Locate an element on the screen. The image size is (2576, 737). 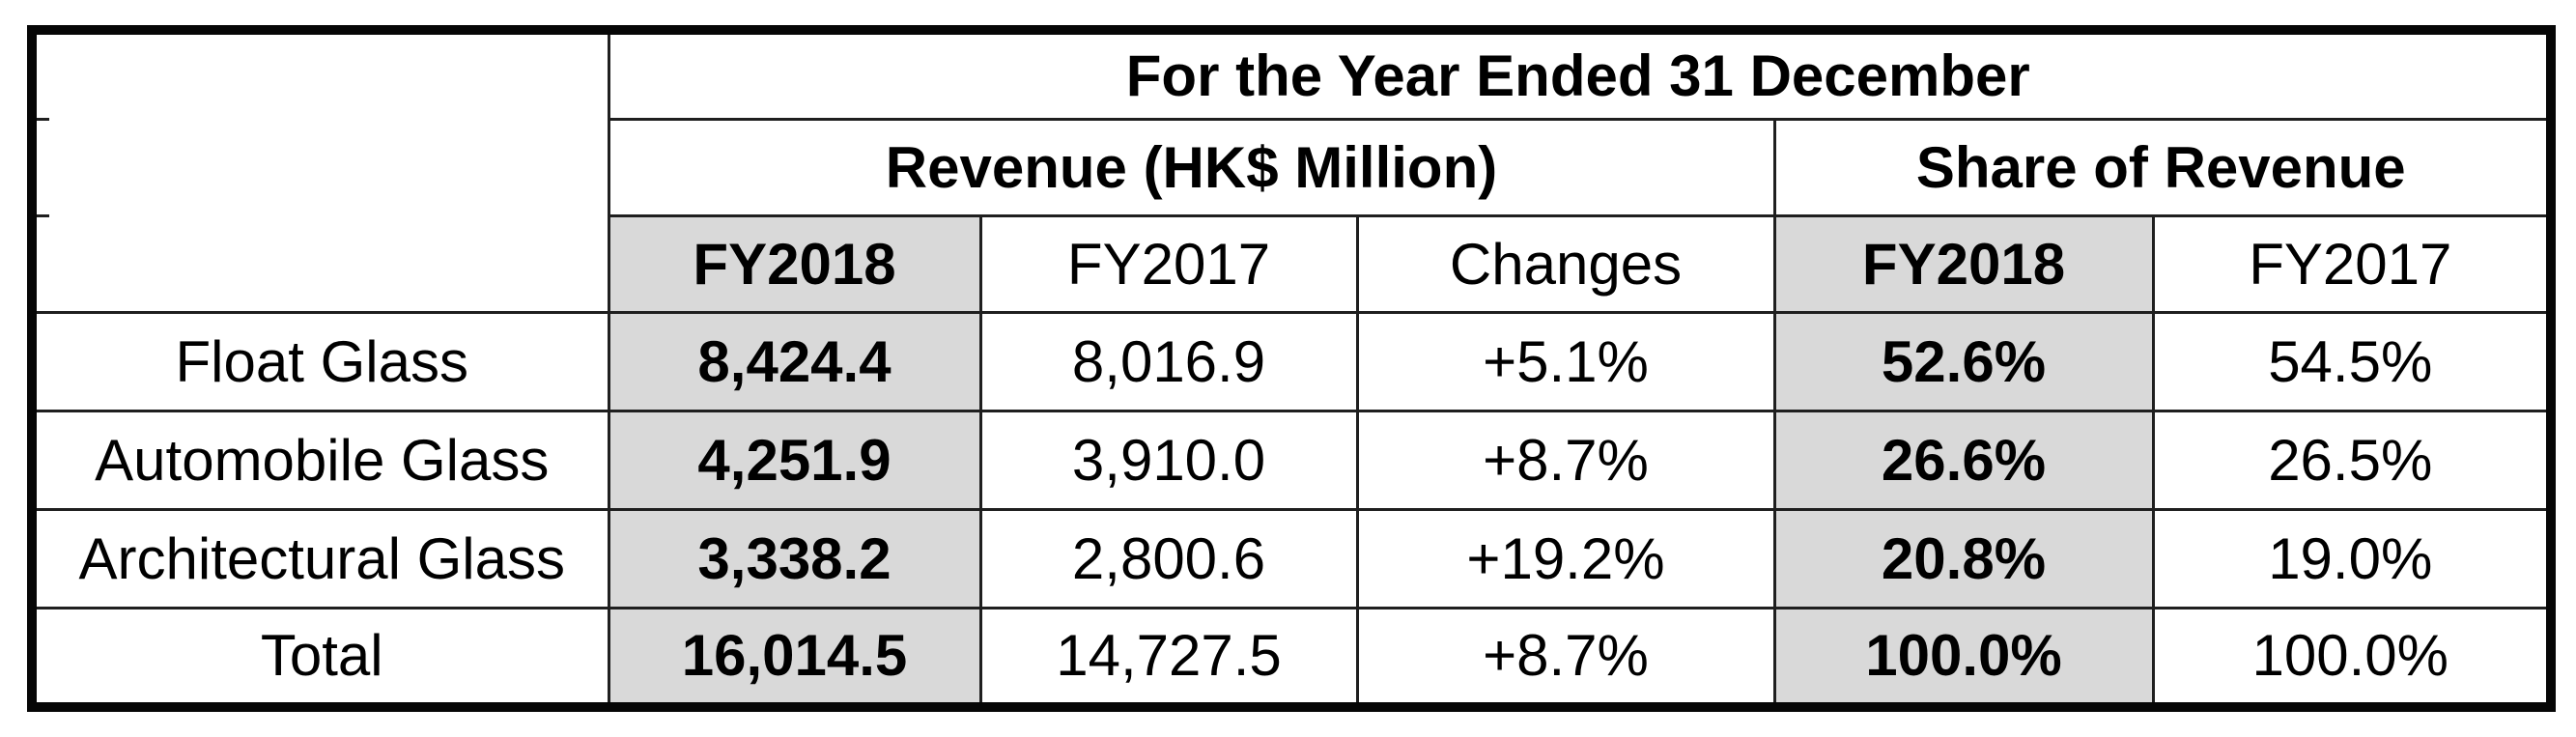
table-row-group-headers: Revenue (HK$ Million) Share of Revenue is located at coordinates (1292, 167).